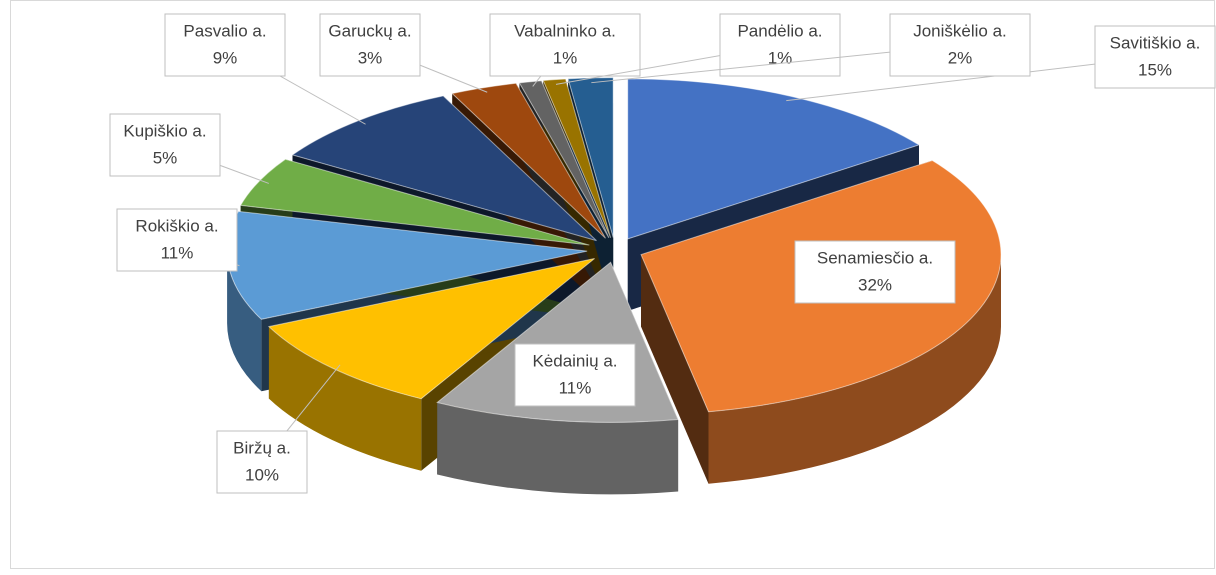 The image size is (1216, 575). I want to click on slice-label: Vabalninko a., so click(565, 30).